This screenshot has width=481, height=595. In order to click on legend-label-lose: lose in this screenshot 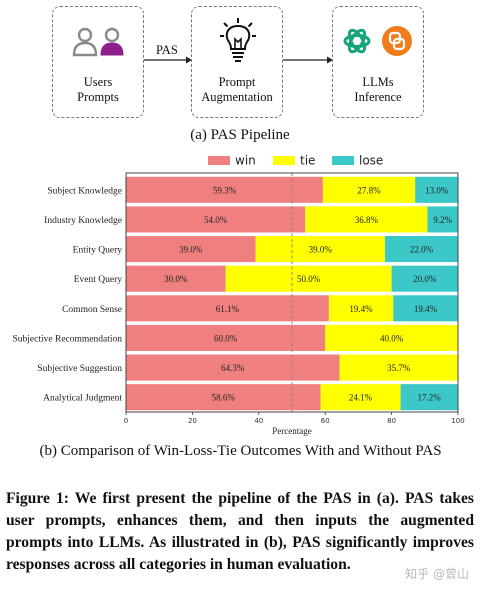, I will do `click(371, 161)`.